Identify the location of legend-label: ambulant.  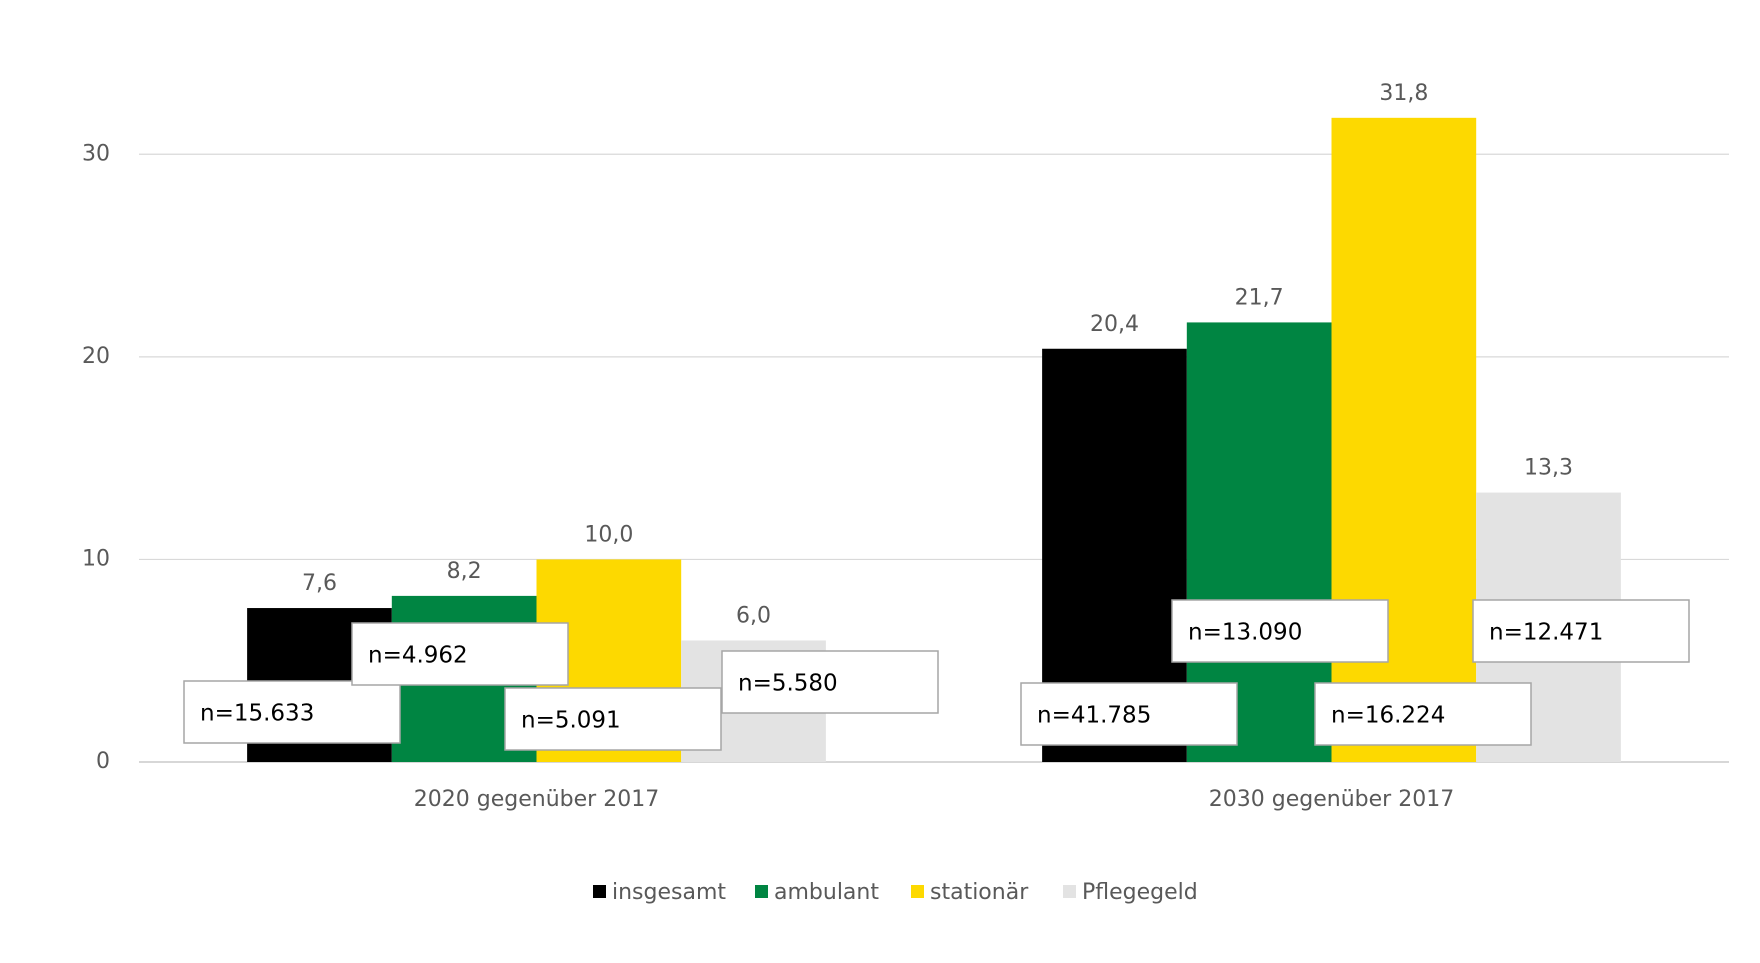
(826, 892).